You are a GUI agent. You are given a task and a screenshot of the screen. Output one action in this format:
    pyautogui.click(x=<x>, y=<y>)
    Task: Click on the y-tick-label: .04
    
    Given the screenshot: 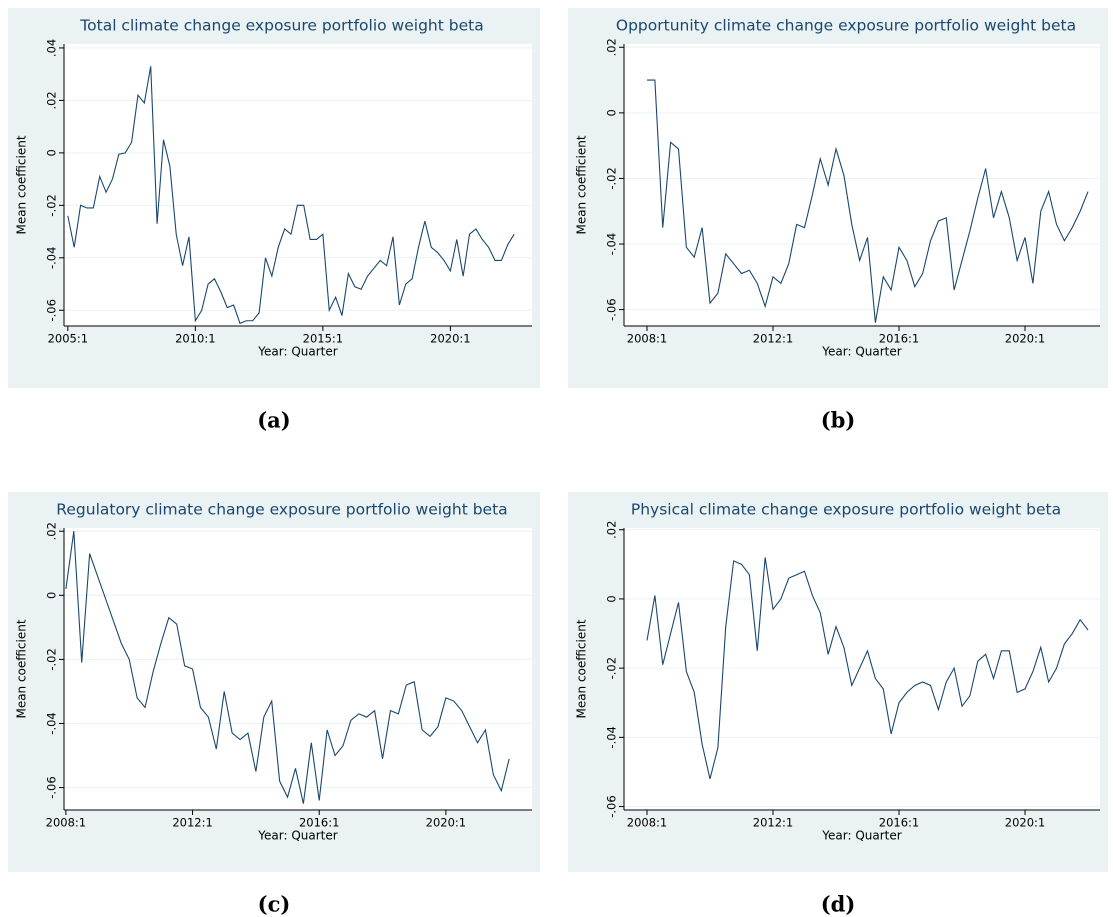 What is the action you would take?
    pyautogui.click(x=52, y=48)
    